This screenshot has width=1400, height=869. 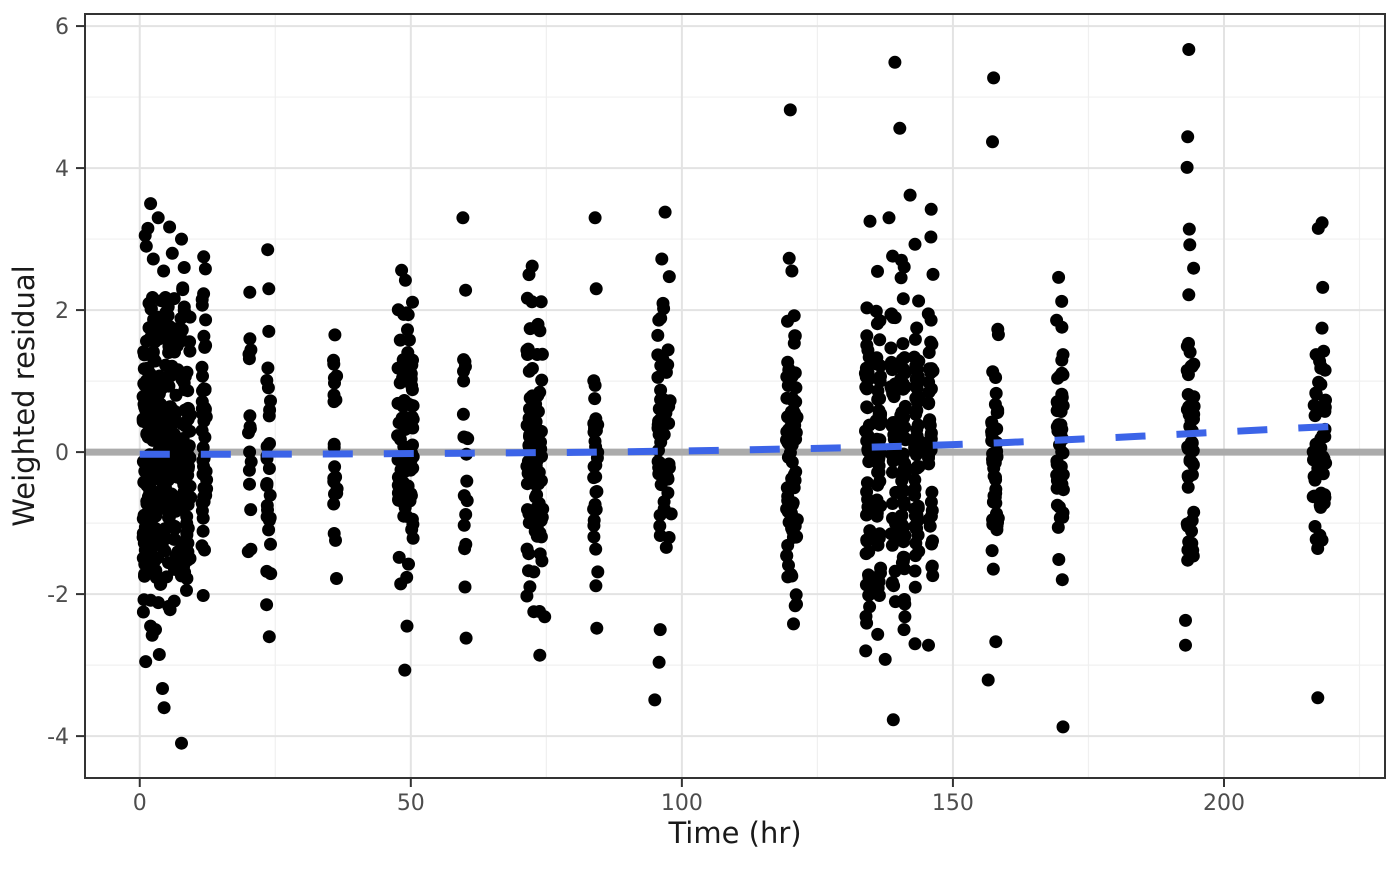 What do you see at coordinates (411, 803) in the screenshot?
I see `x-tick-label: 50` at bounding box center [411, 803].